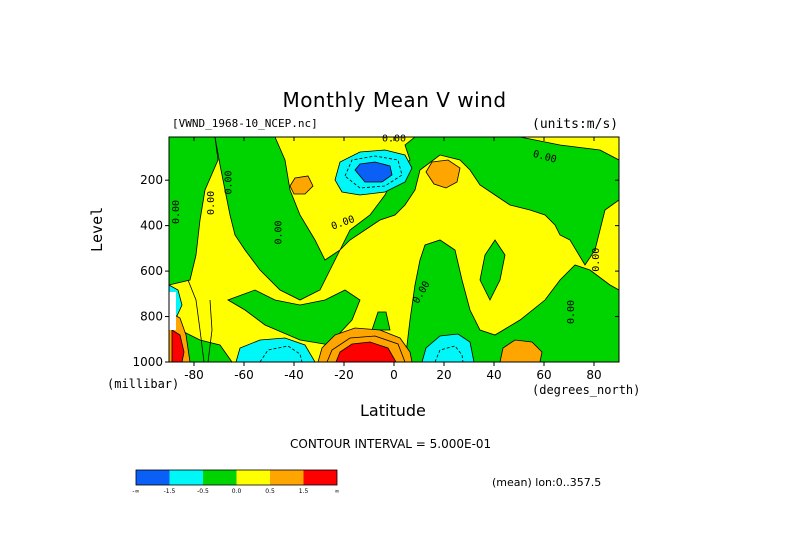 The height and width of the screenshot is (558, 789). What do you see at coordinates (394, 375) in the screenshot?
I see `x-tick-label: 0` at bounding box center [394, 375].